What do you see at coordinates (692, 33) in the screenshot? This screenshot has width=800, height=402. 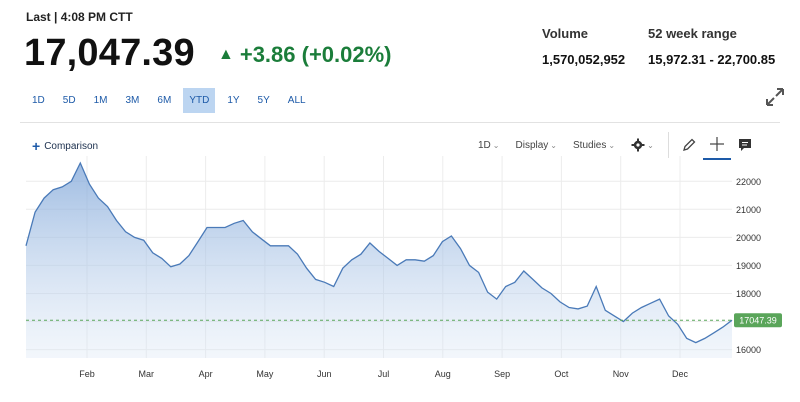 I see `range-label: 52 week range` at bounding box center [692, 33].